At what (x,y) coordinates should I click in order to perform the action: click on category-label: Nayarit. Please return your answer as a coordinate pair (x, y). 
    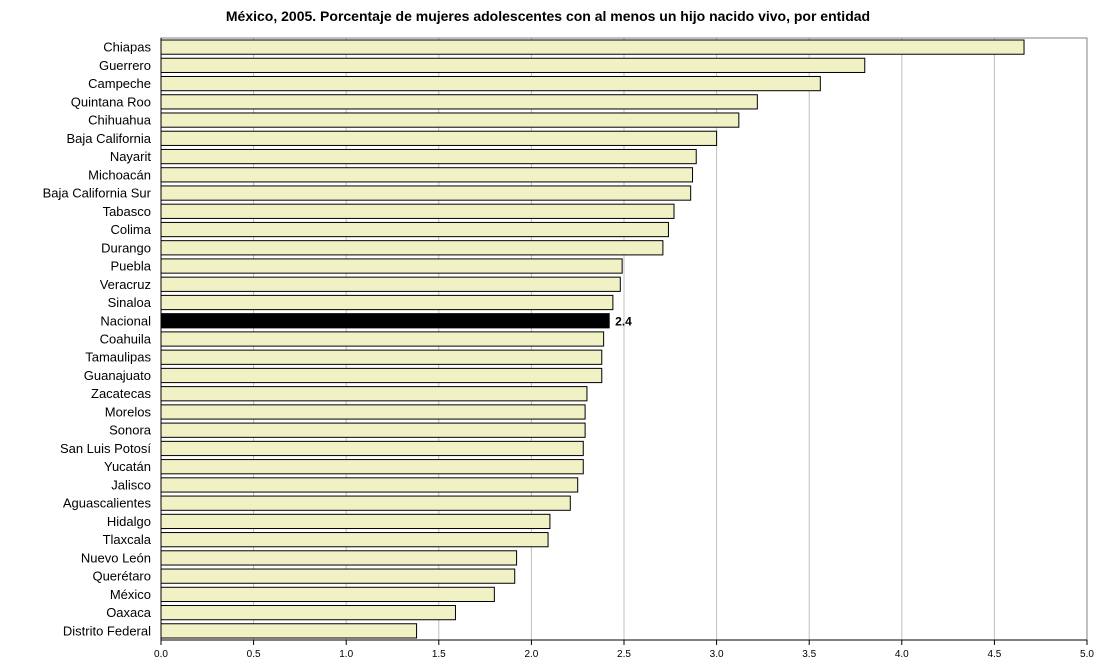
    Looking at the image, I should click on (131, 156).